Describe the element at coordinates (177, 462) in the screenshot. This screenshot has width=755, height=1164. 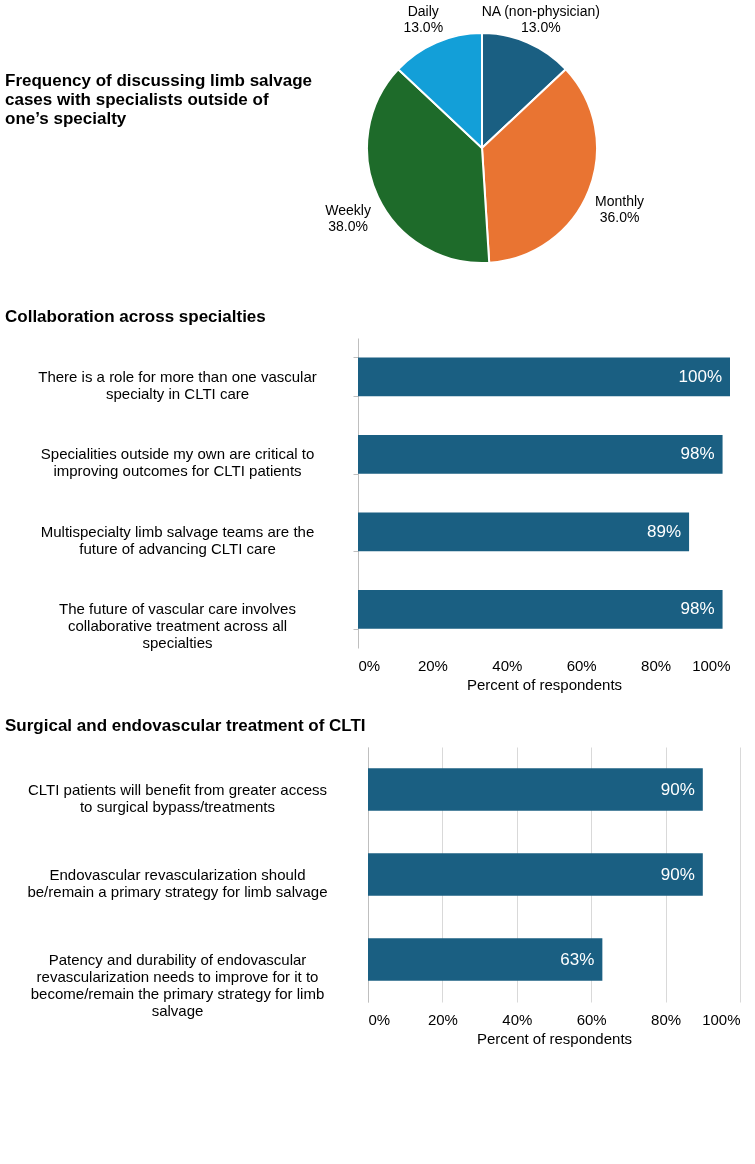
I see `y-tick-label: Specialities outside my own are critical to improving outcomes for CLTI patients` at that location.